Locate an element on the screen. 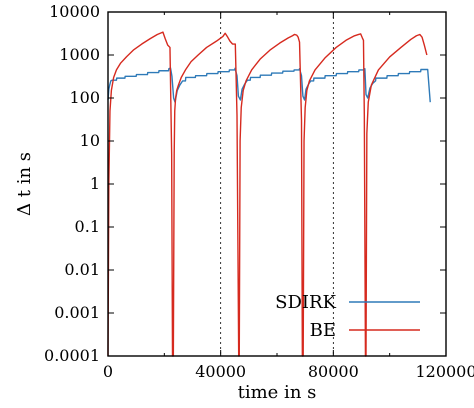 The image size is (474, 408). y-tick-label: 0.1 is located at coordinates (87, 226).